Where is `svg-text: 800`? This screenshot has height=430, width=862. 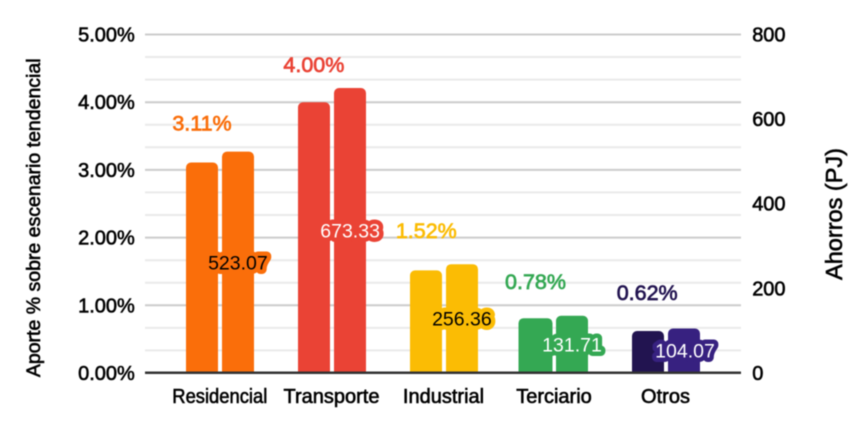
svg-text: 800 is located at coordinates (768, 36).